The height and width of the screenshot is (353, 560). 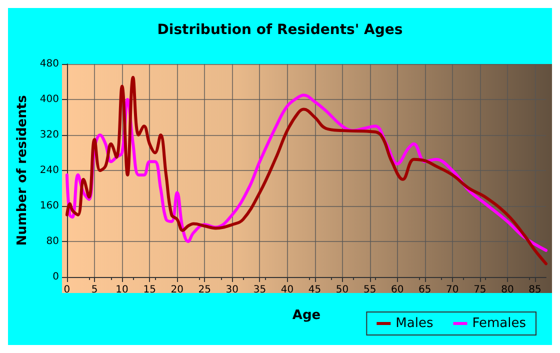 I want to click on x-tick-label: 80, so click(x=507, y=290).